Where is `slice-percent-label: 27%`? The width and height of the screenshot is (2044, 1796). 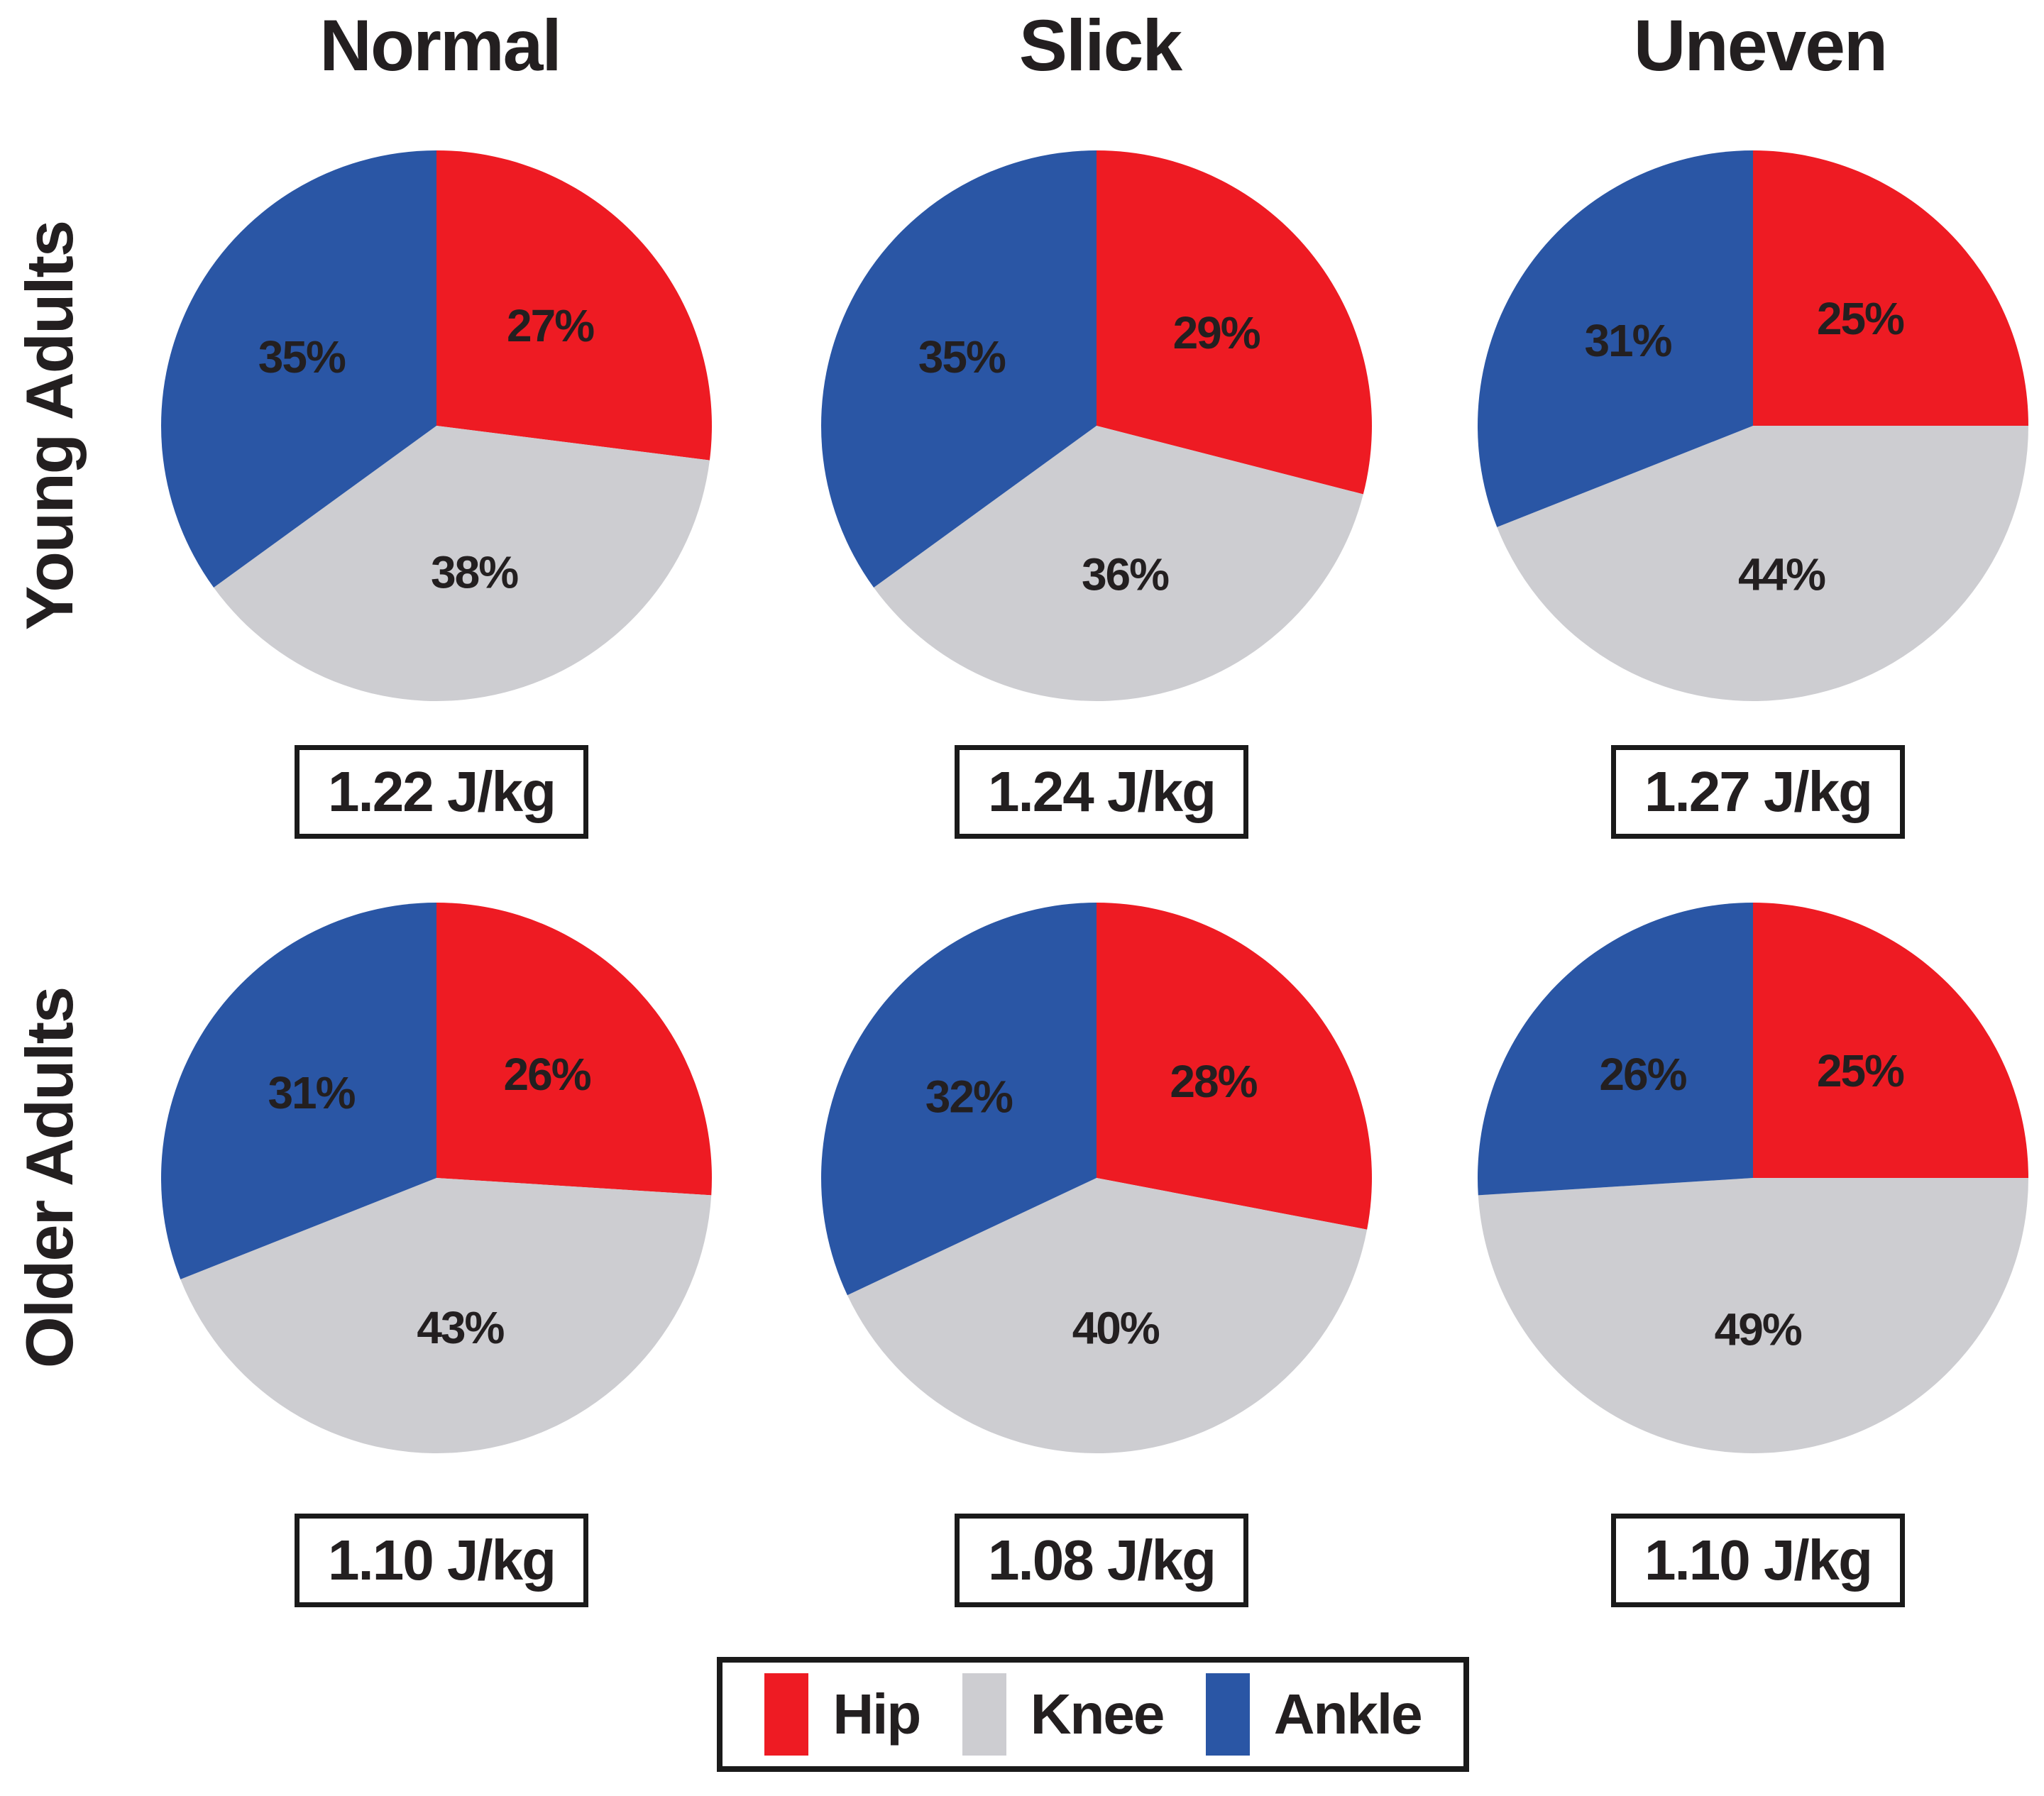
slice-percent-label: 27% is located at coordinates (550, 325).